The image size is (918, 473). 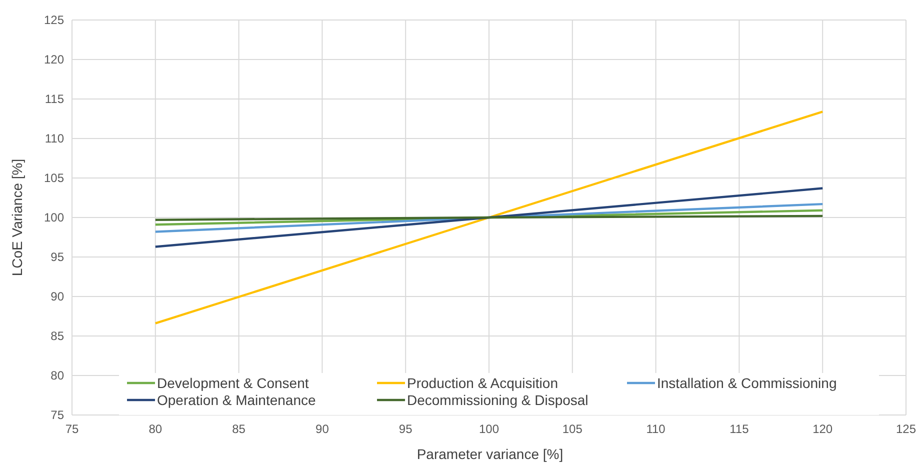 What do you see at coordinates (233, 383) in the screenshot?
I see `legend-label: Development & Consent` at bounding box center [233, 383].